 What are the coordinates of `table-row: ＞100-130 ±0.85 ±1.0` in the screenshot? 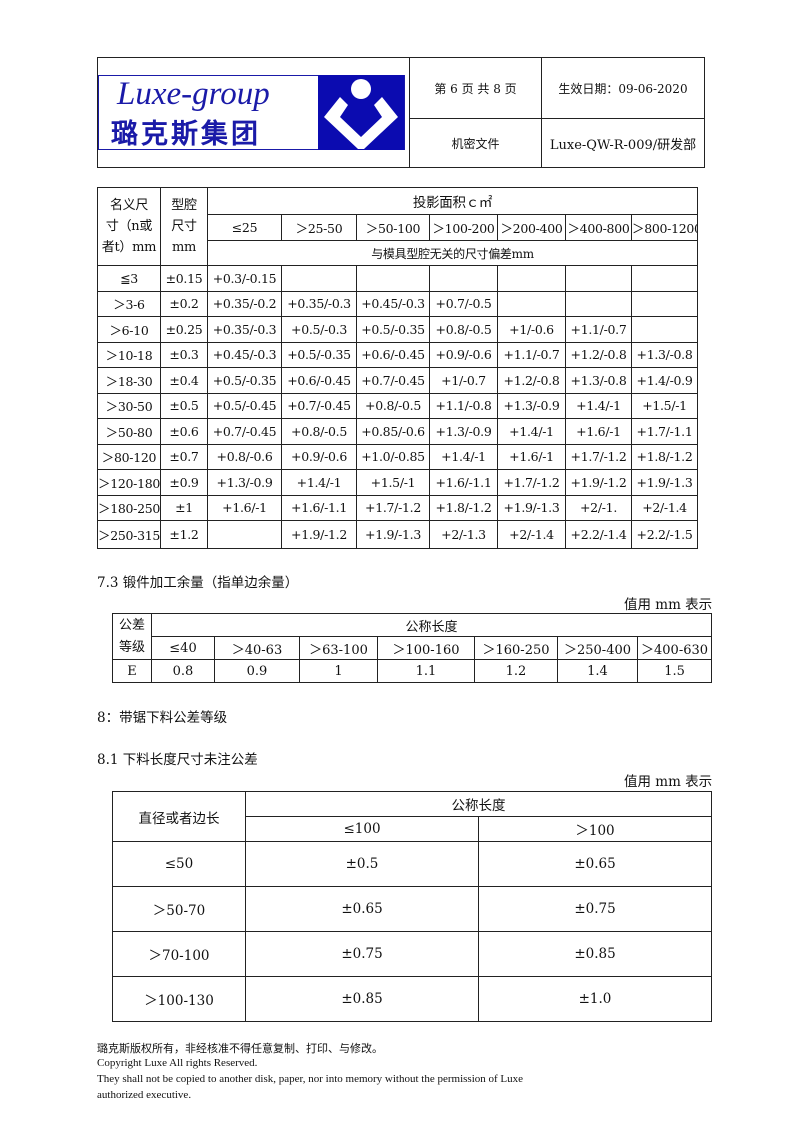 It's located at (412, 999).